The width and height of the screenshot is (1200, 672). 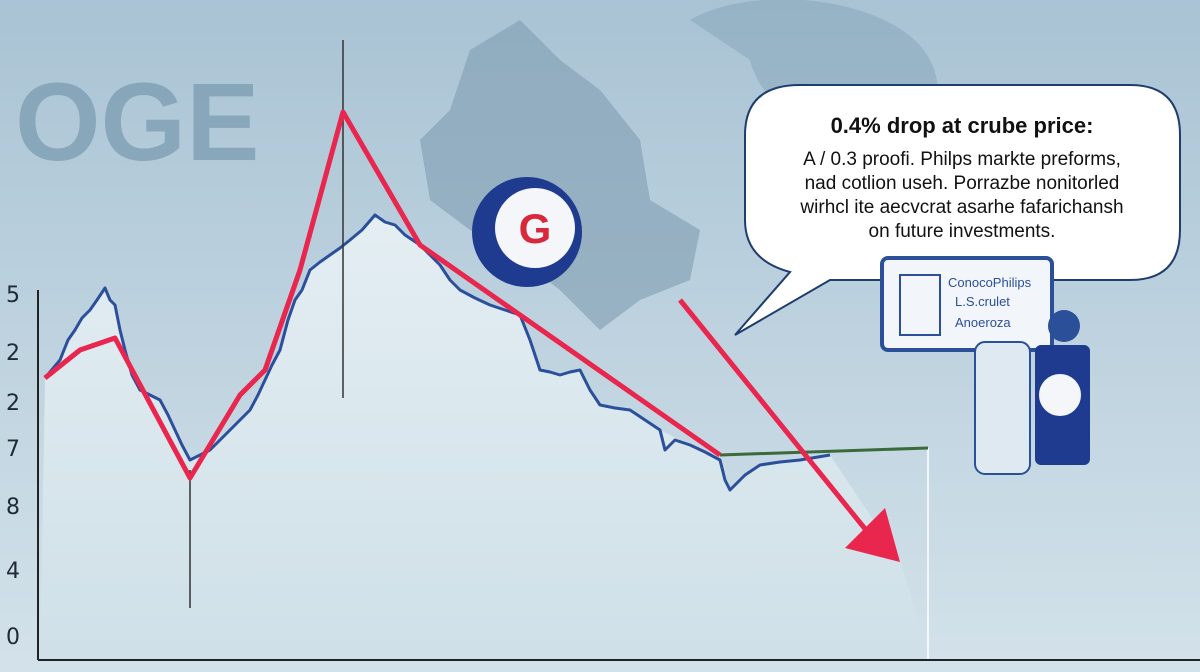 What do you see at coordinates (962, 125) in the screenshot?
I see `bubble-title: 0.4% drop at crube price:` at bounding box center [962, 125].